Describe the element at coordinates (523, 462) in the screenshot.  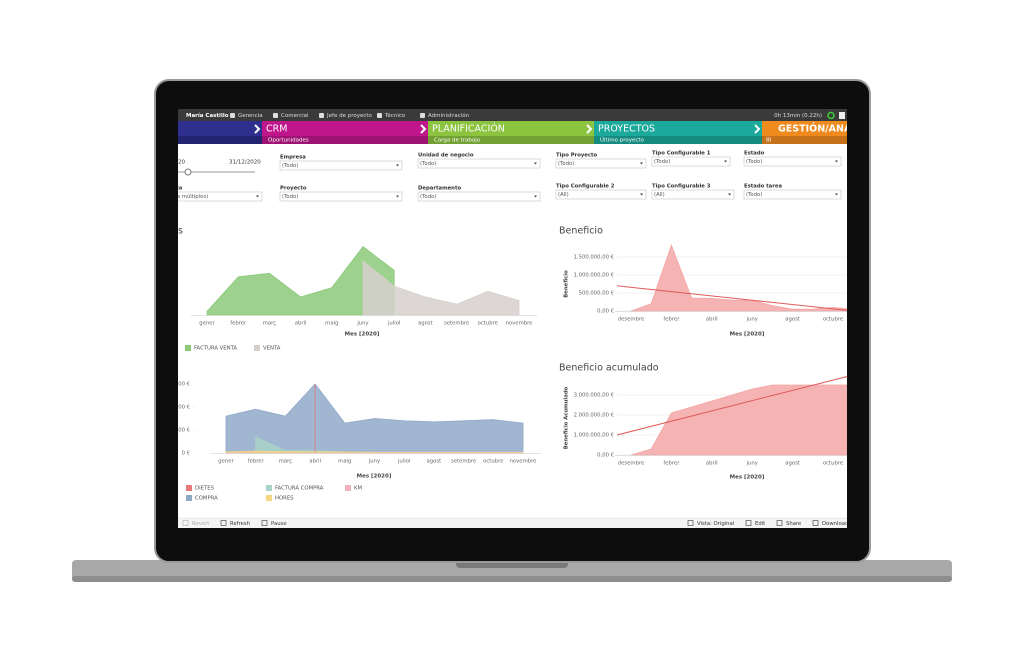
I see `x-tick-label: novembre` at that location.